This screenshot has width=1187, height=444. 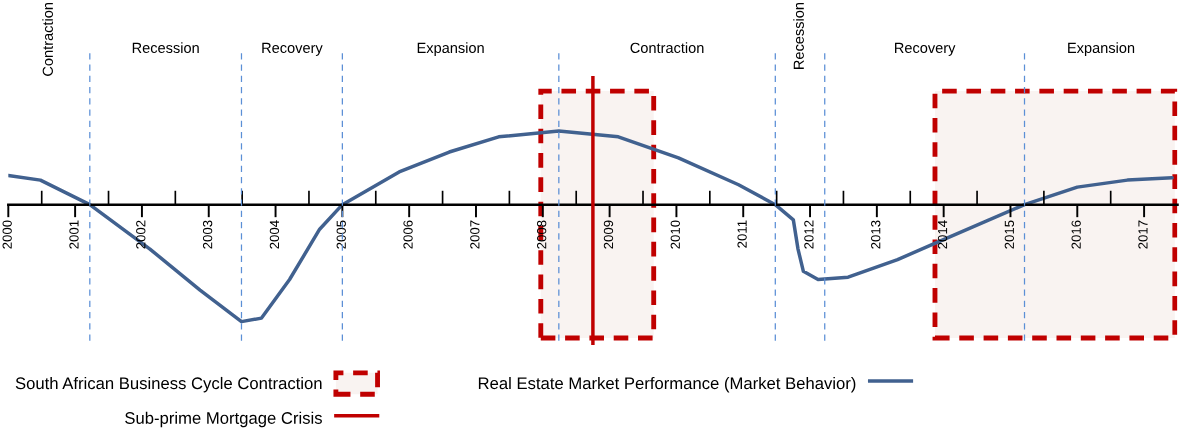 What do you see at coordinates (608, 234) in the screenshot?
I see `x-tick-label: 2009` at bounding box center [608, 234].